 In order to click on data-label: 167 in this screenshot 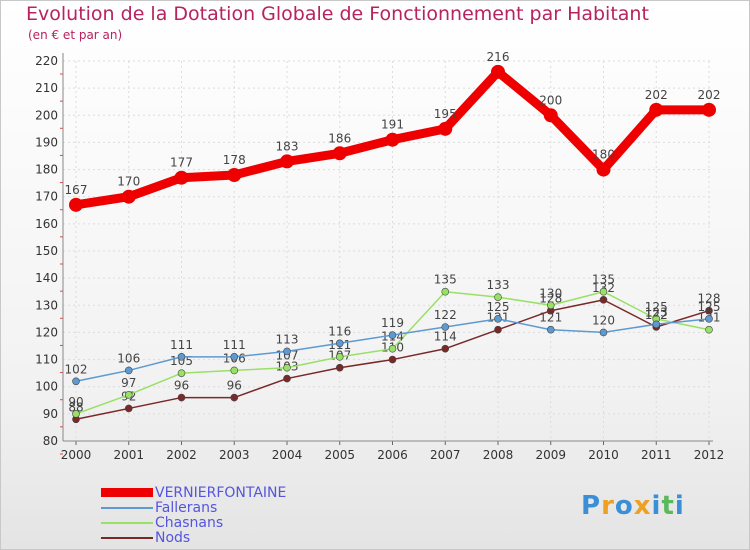, I will do `click(76, 190)`.